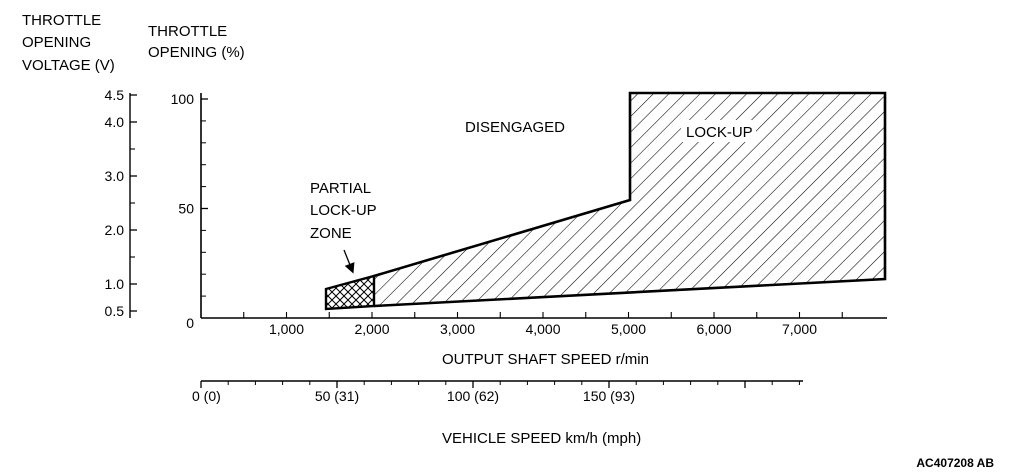  I want to click on voltage-tick-label: 4.0, so click(115, 122).